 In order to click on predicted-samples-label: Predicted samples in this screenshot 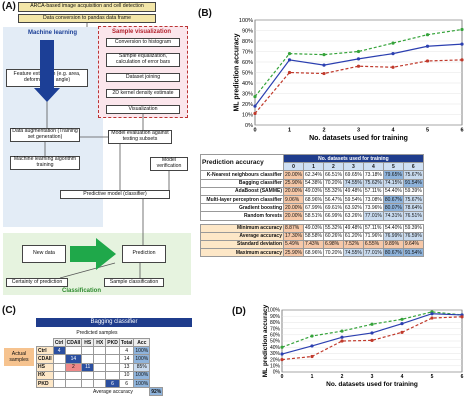, I will do `click(97, 333)`.